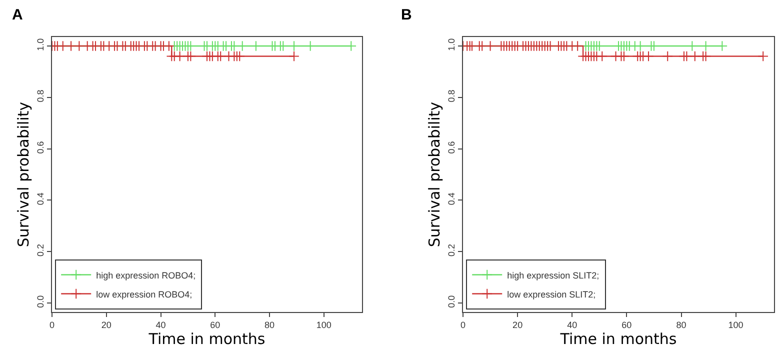  I want to click on chart-title: A, so click(17, 15).